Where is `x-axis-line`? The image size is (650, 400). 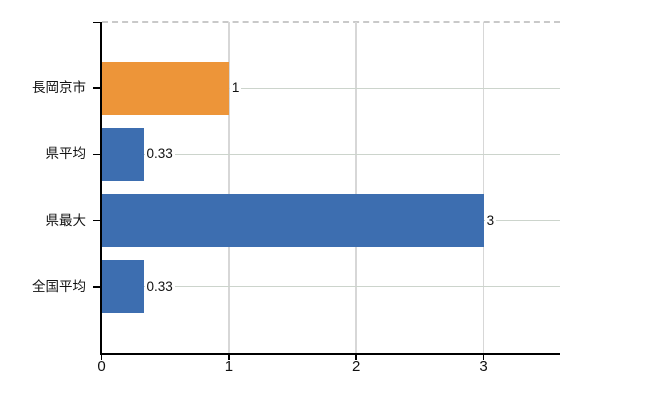
x-axis-line is located at coordinates (330, 354).